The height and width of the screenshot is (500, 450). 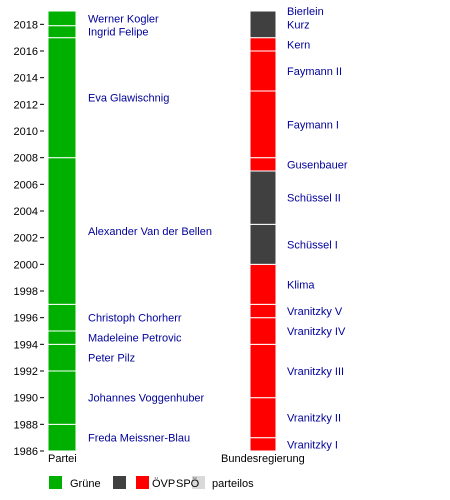 What do you see at coordinates (233, 484) in the screenshot?
I see `legend-label: parteilos` at bounding box center [233, 484].